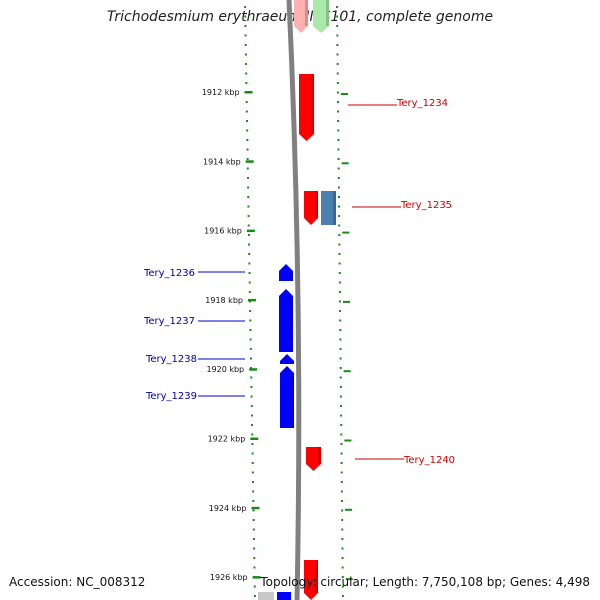 This screenshot has width=600, height=600. What do you see at coordinates (426, 205) in the screenshot?
I see `gene-label: Tery_1235` at bounding box center [426, 205].